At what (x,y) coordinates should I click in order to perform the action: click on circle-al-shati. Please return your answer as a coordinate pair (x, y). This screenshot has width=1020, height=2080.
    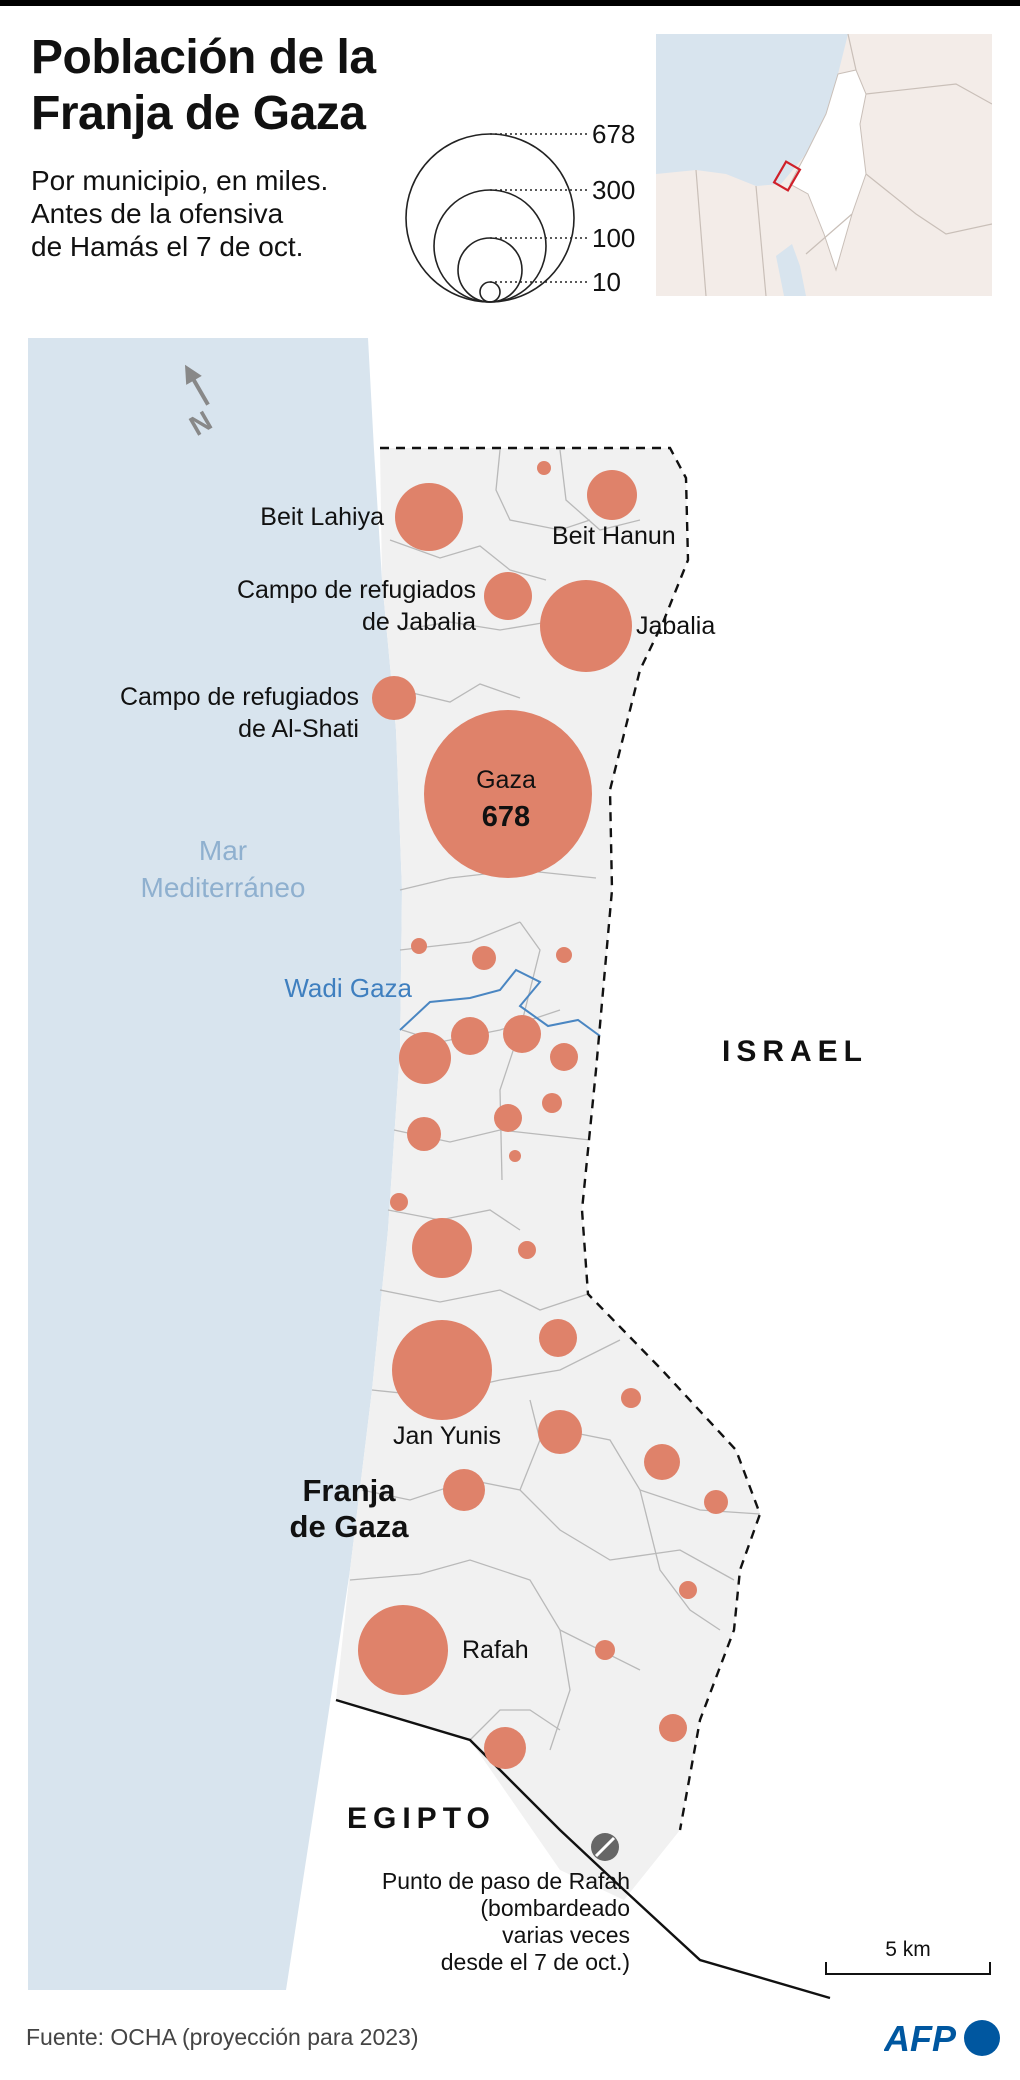
    Looking at the image, I should click on (394, 698).